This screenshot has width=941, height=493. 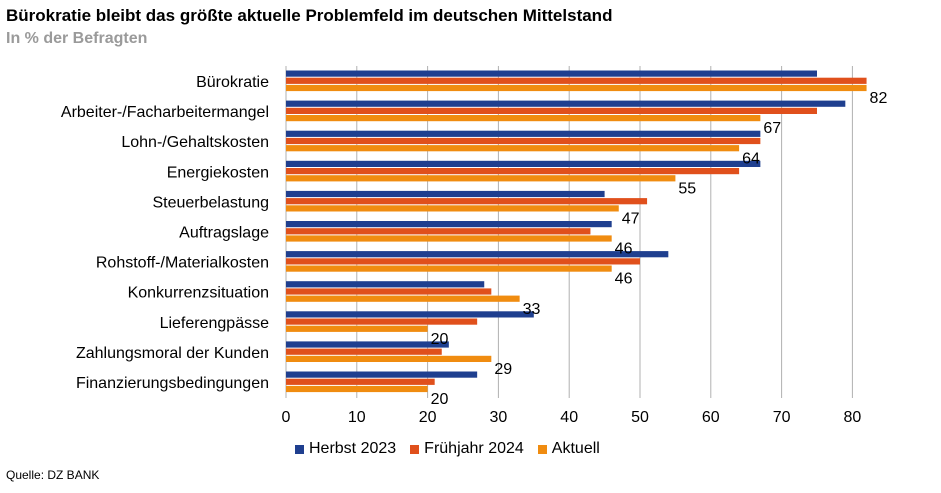 I want to click on data-label: 33, so click(x=532, y=309).